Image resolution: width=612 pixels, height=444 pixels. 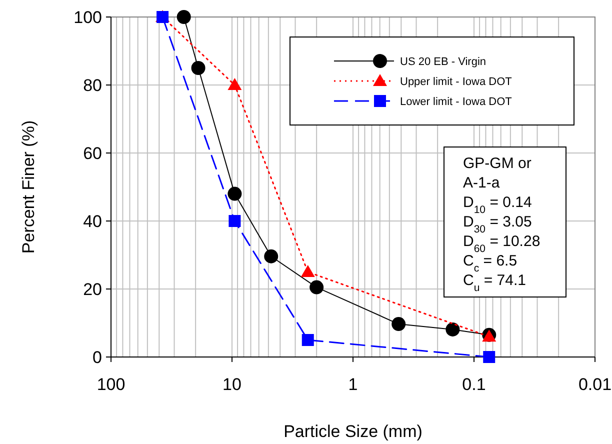 I want to click on annotation: D$_{30}$ = 3.05, so click(x=497, y=225).